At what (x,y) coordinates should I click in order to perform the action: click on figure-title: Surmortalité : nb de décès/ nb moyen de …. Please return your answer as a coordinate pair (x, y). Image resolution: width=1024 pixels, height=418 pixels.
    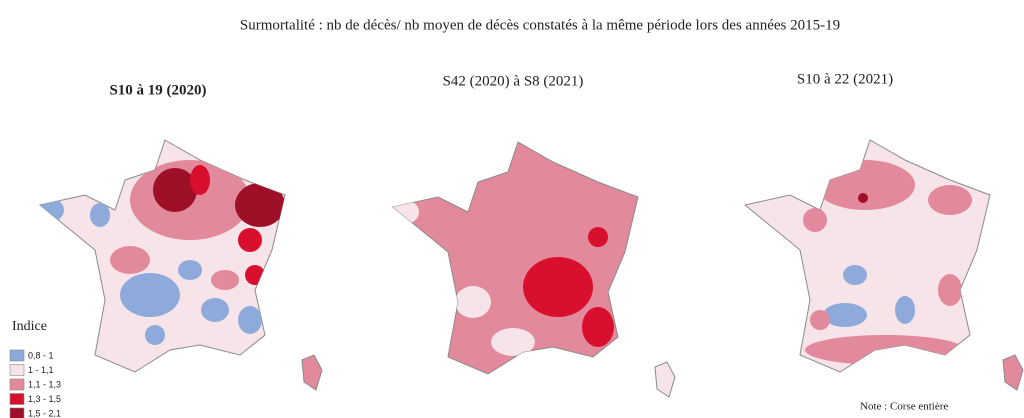
    Looking at the image, I should click on (540, 25).